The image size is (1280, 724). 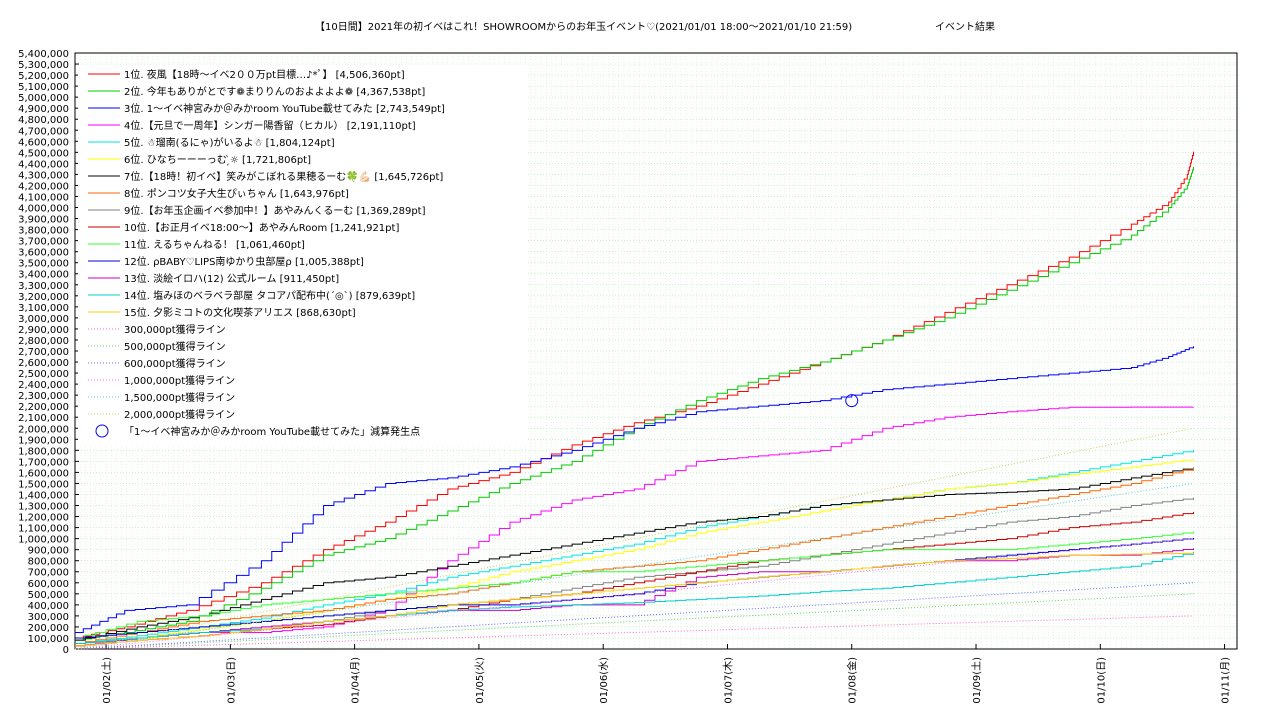 I want to click on legend-label: 500,000pt獲得ライン, so click(x=175, y=346).